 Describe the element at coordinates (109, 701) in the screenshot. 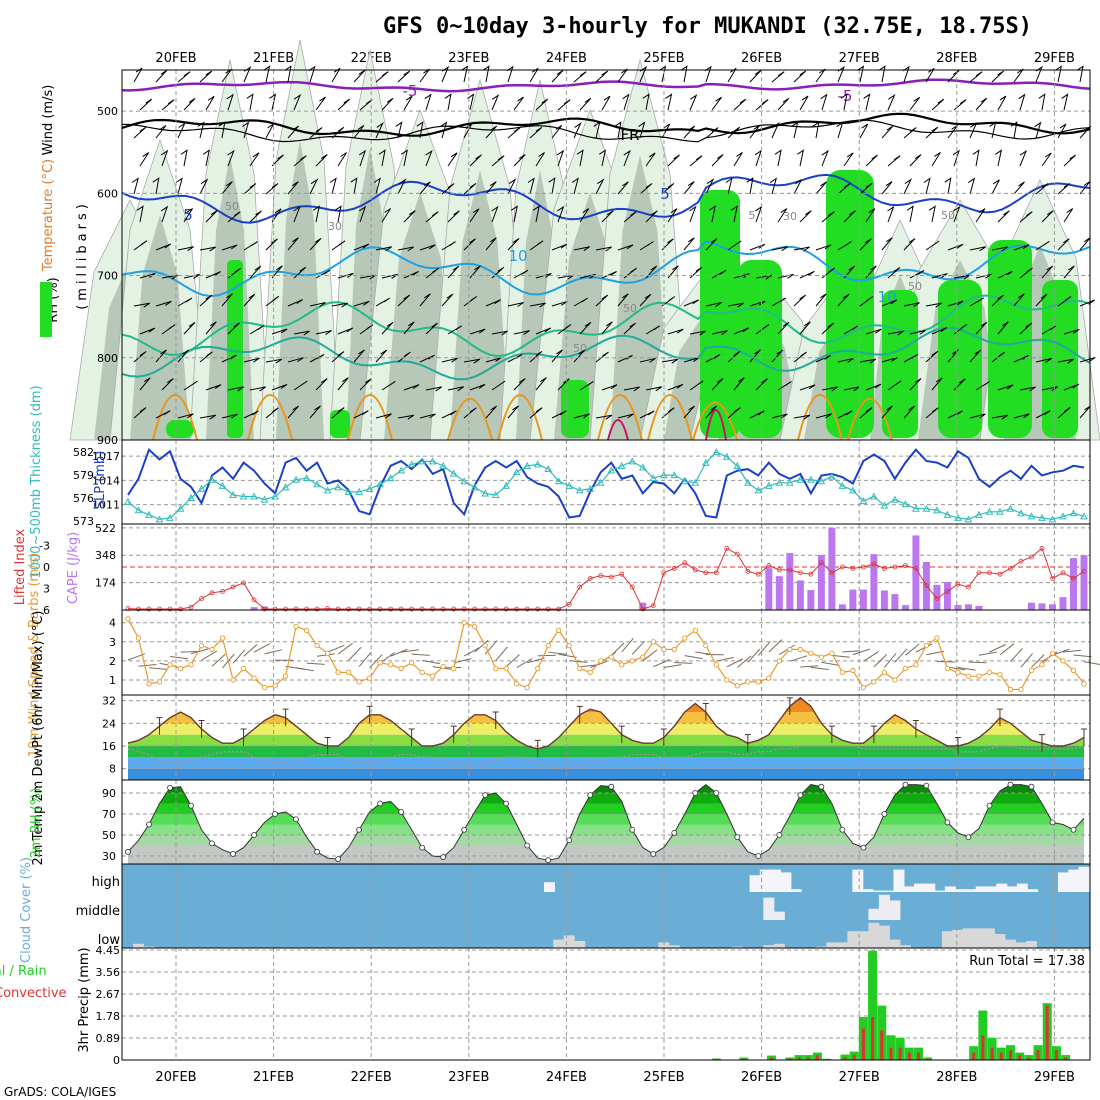

I see `temp-tick: 32` at that location.